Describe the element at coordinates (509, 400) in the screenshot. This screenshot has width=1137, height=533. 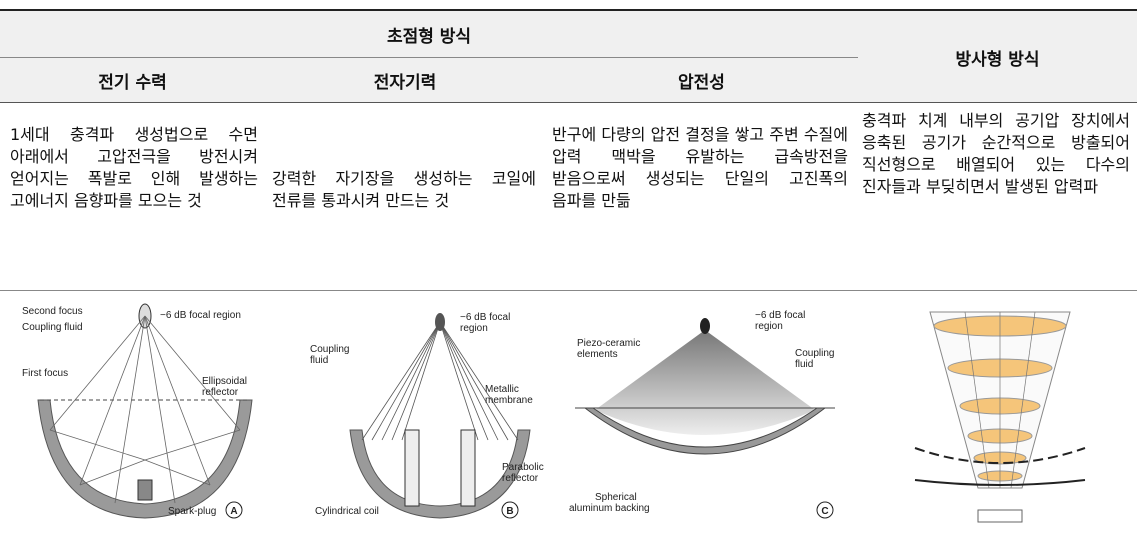
I see `label-line: membrane` at that location.